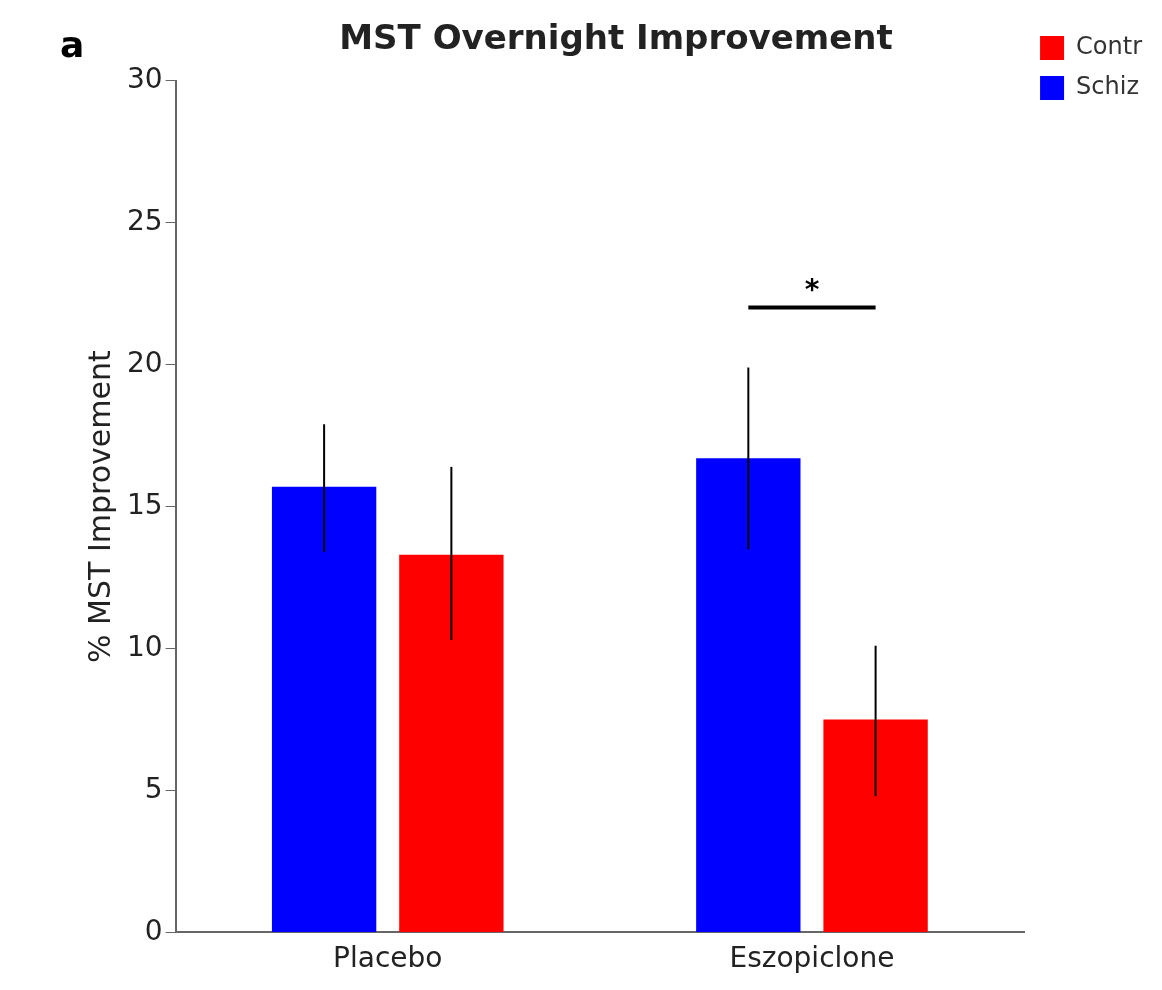 The image size is (1162, 990). I want to click on y-tick-label: 5, so click(153, 788).